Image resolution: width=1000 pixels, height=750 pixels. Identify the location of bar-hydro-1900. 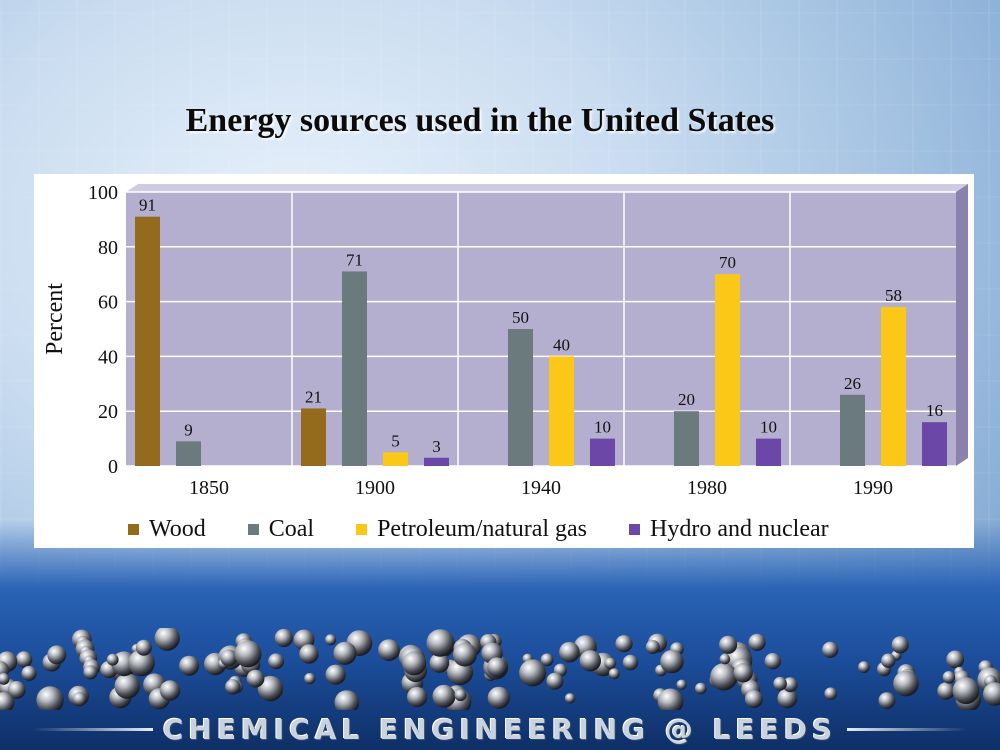
(436, 461).